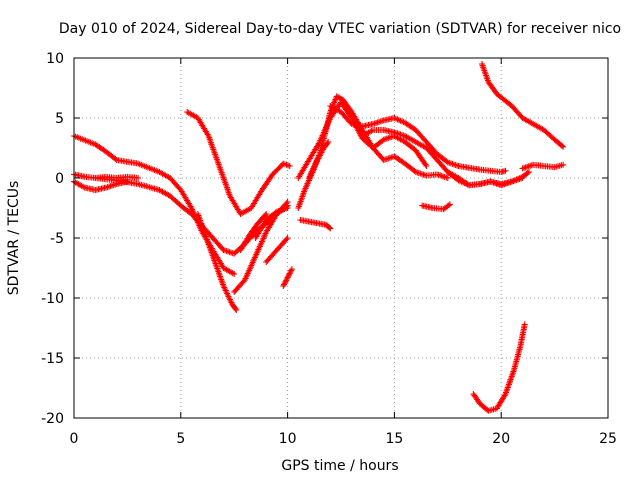  Describe the element at coordinates (59, 119) in the screenshot. I see `y-tick-label: 5` at that location.